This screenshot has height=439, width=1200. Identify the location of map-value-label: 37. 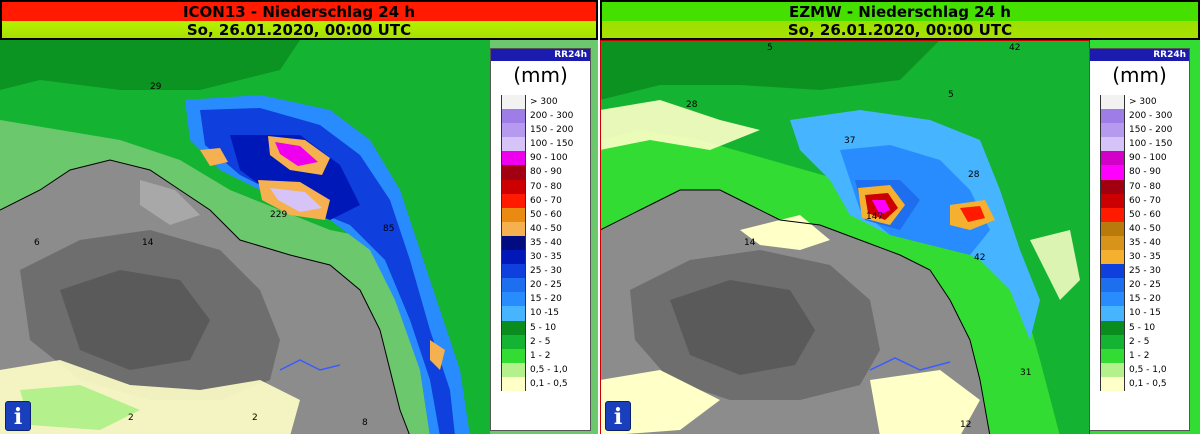
(850, 141).